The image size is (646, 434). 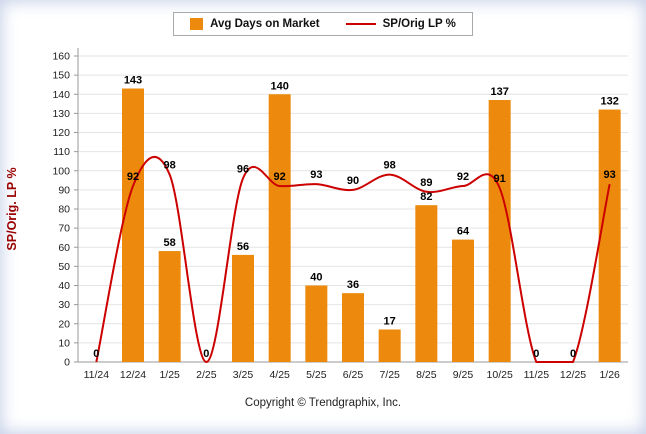 What do you see at coordinates (61, 57) in the screenshot?
I see `y-tick-label: 160` at bounding box center [61, 57].